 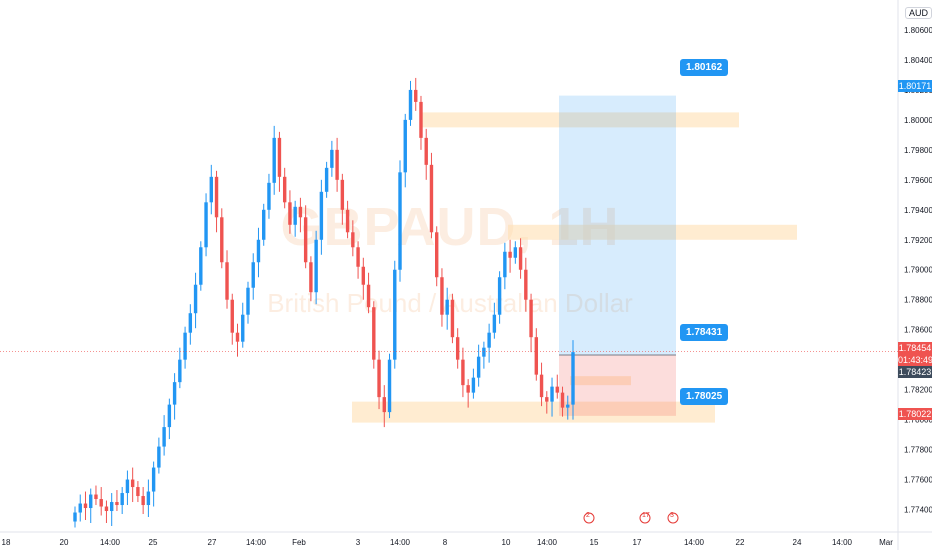 What do you see at coordinates (918, 420) in the screenshot?
I see `y-tick-label: 1.78000` at bounding box center [918, 420].